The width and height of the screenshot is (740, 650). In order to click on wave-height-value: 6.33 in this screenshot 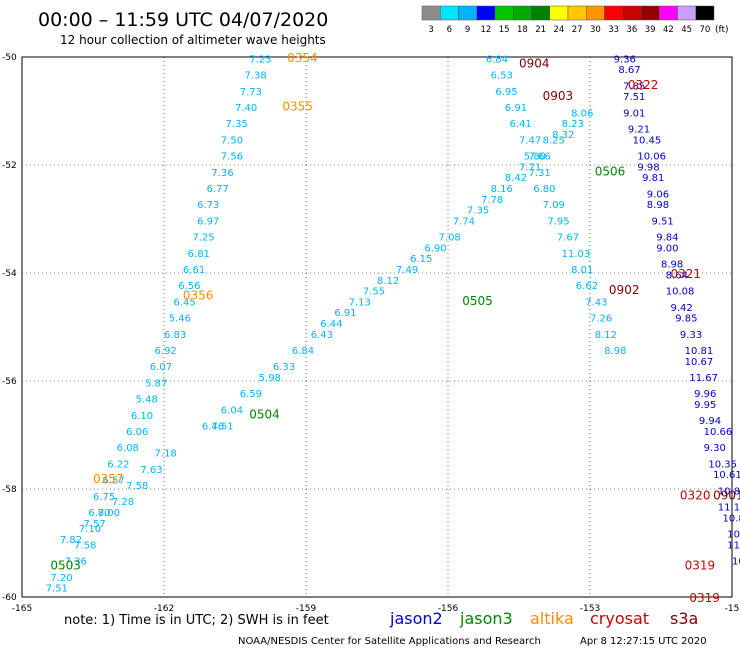, I will do `click(284, 367)`.